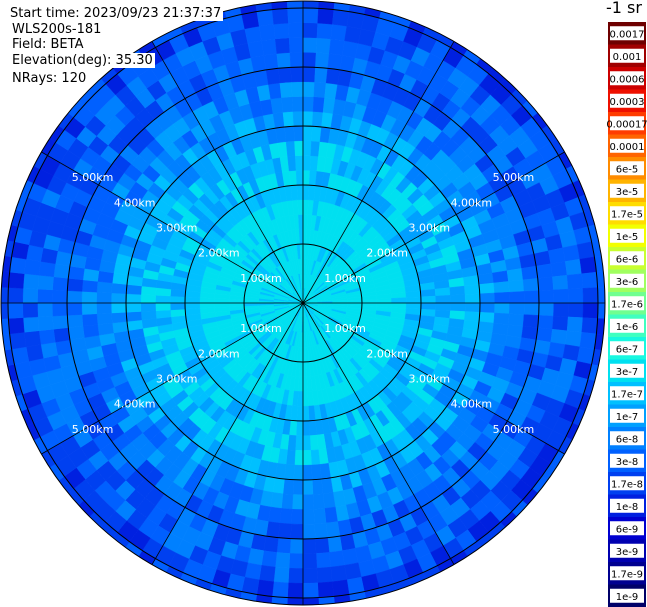 This screenshot has width=647, height=607. Describe the element at coordinates (626, 124) in the screenshot. I see `colorbar-tick-label: 0.00017` at that location.